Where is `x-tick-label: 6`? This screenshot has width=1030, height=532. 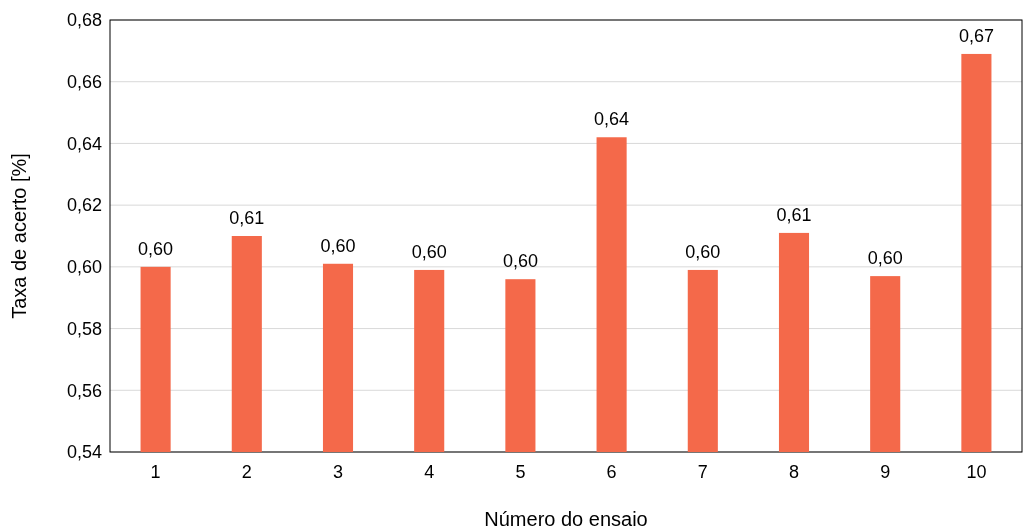
x-tick-label: 6 is located at coordinates (611, 472).